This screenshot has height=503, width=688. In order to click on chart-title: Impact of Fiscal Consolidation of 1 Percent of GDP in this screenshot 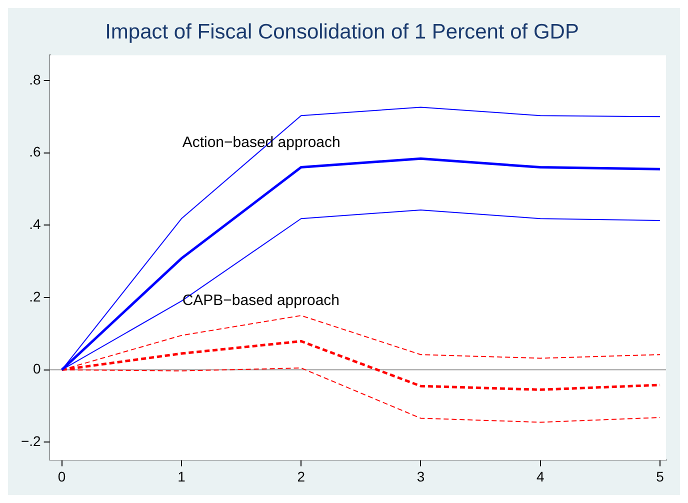, I will do `click(342, 32)`.